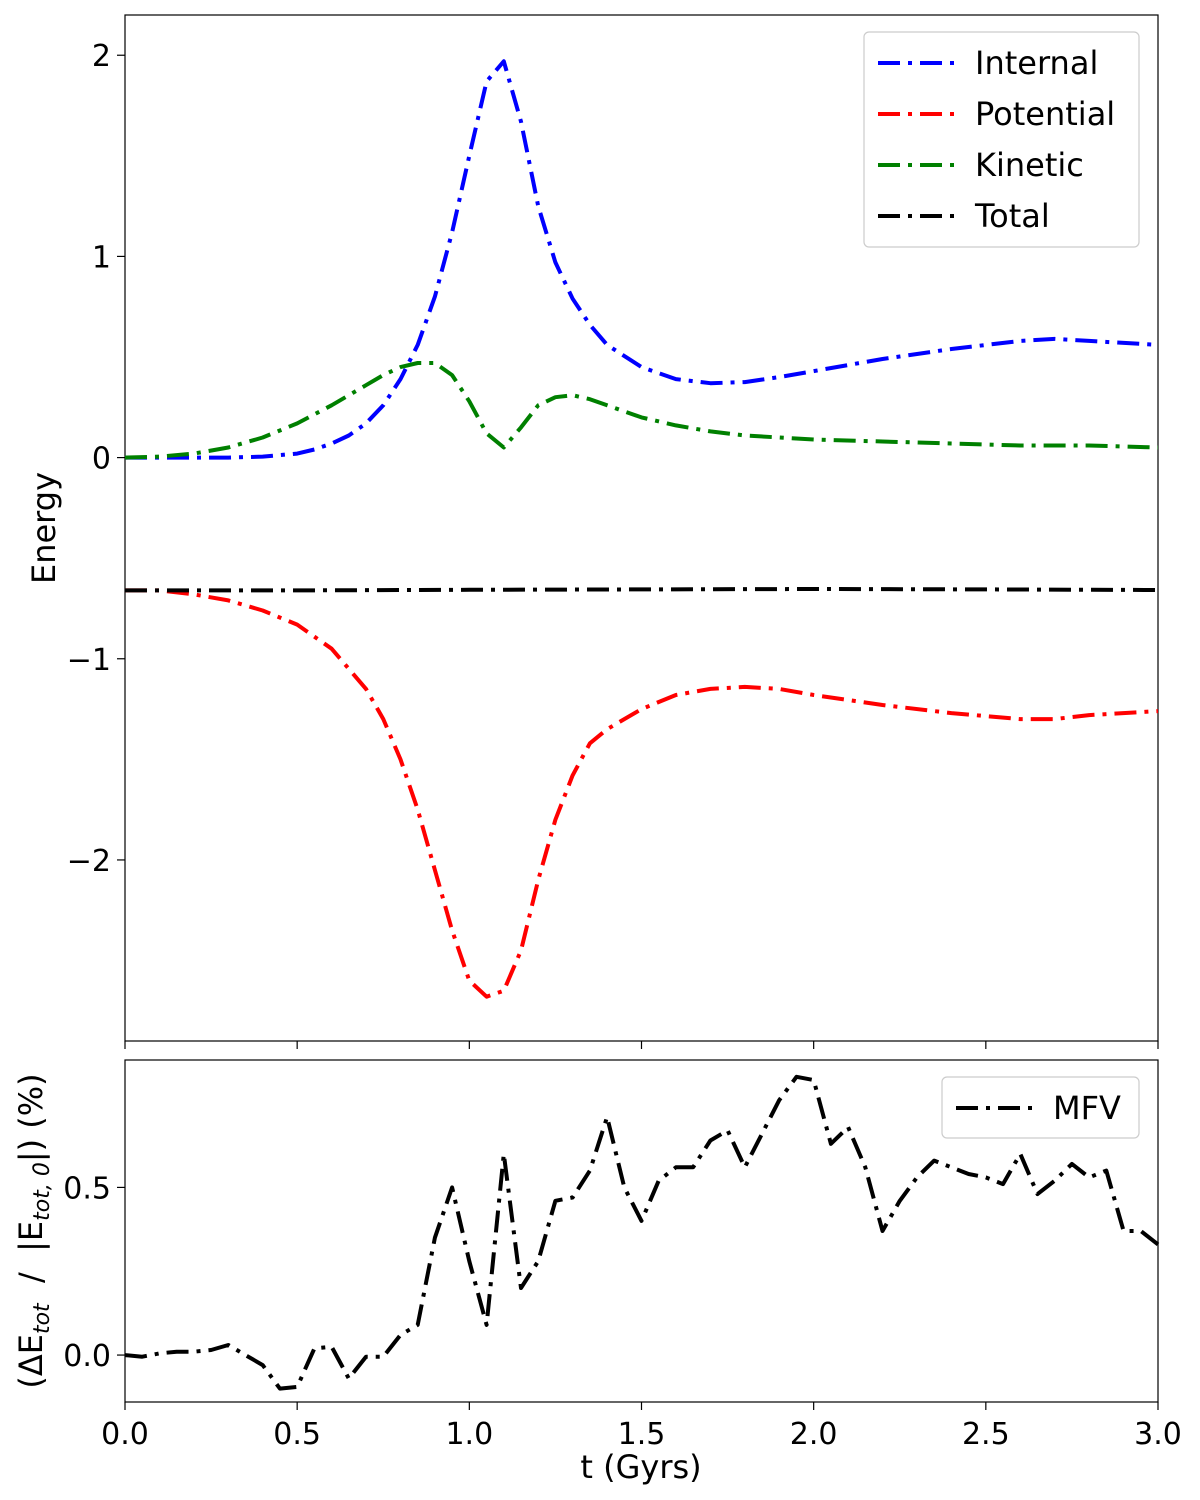  What do you see at coordinates (1036, 63) in the screenshot?
I see `energy-legend-label-internal: Internal` at bounding box center [1036, 63].